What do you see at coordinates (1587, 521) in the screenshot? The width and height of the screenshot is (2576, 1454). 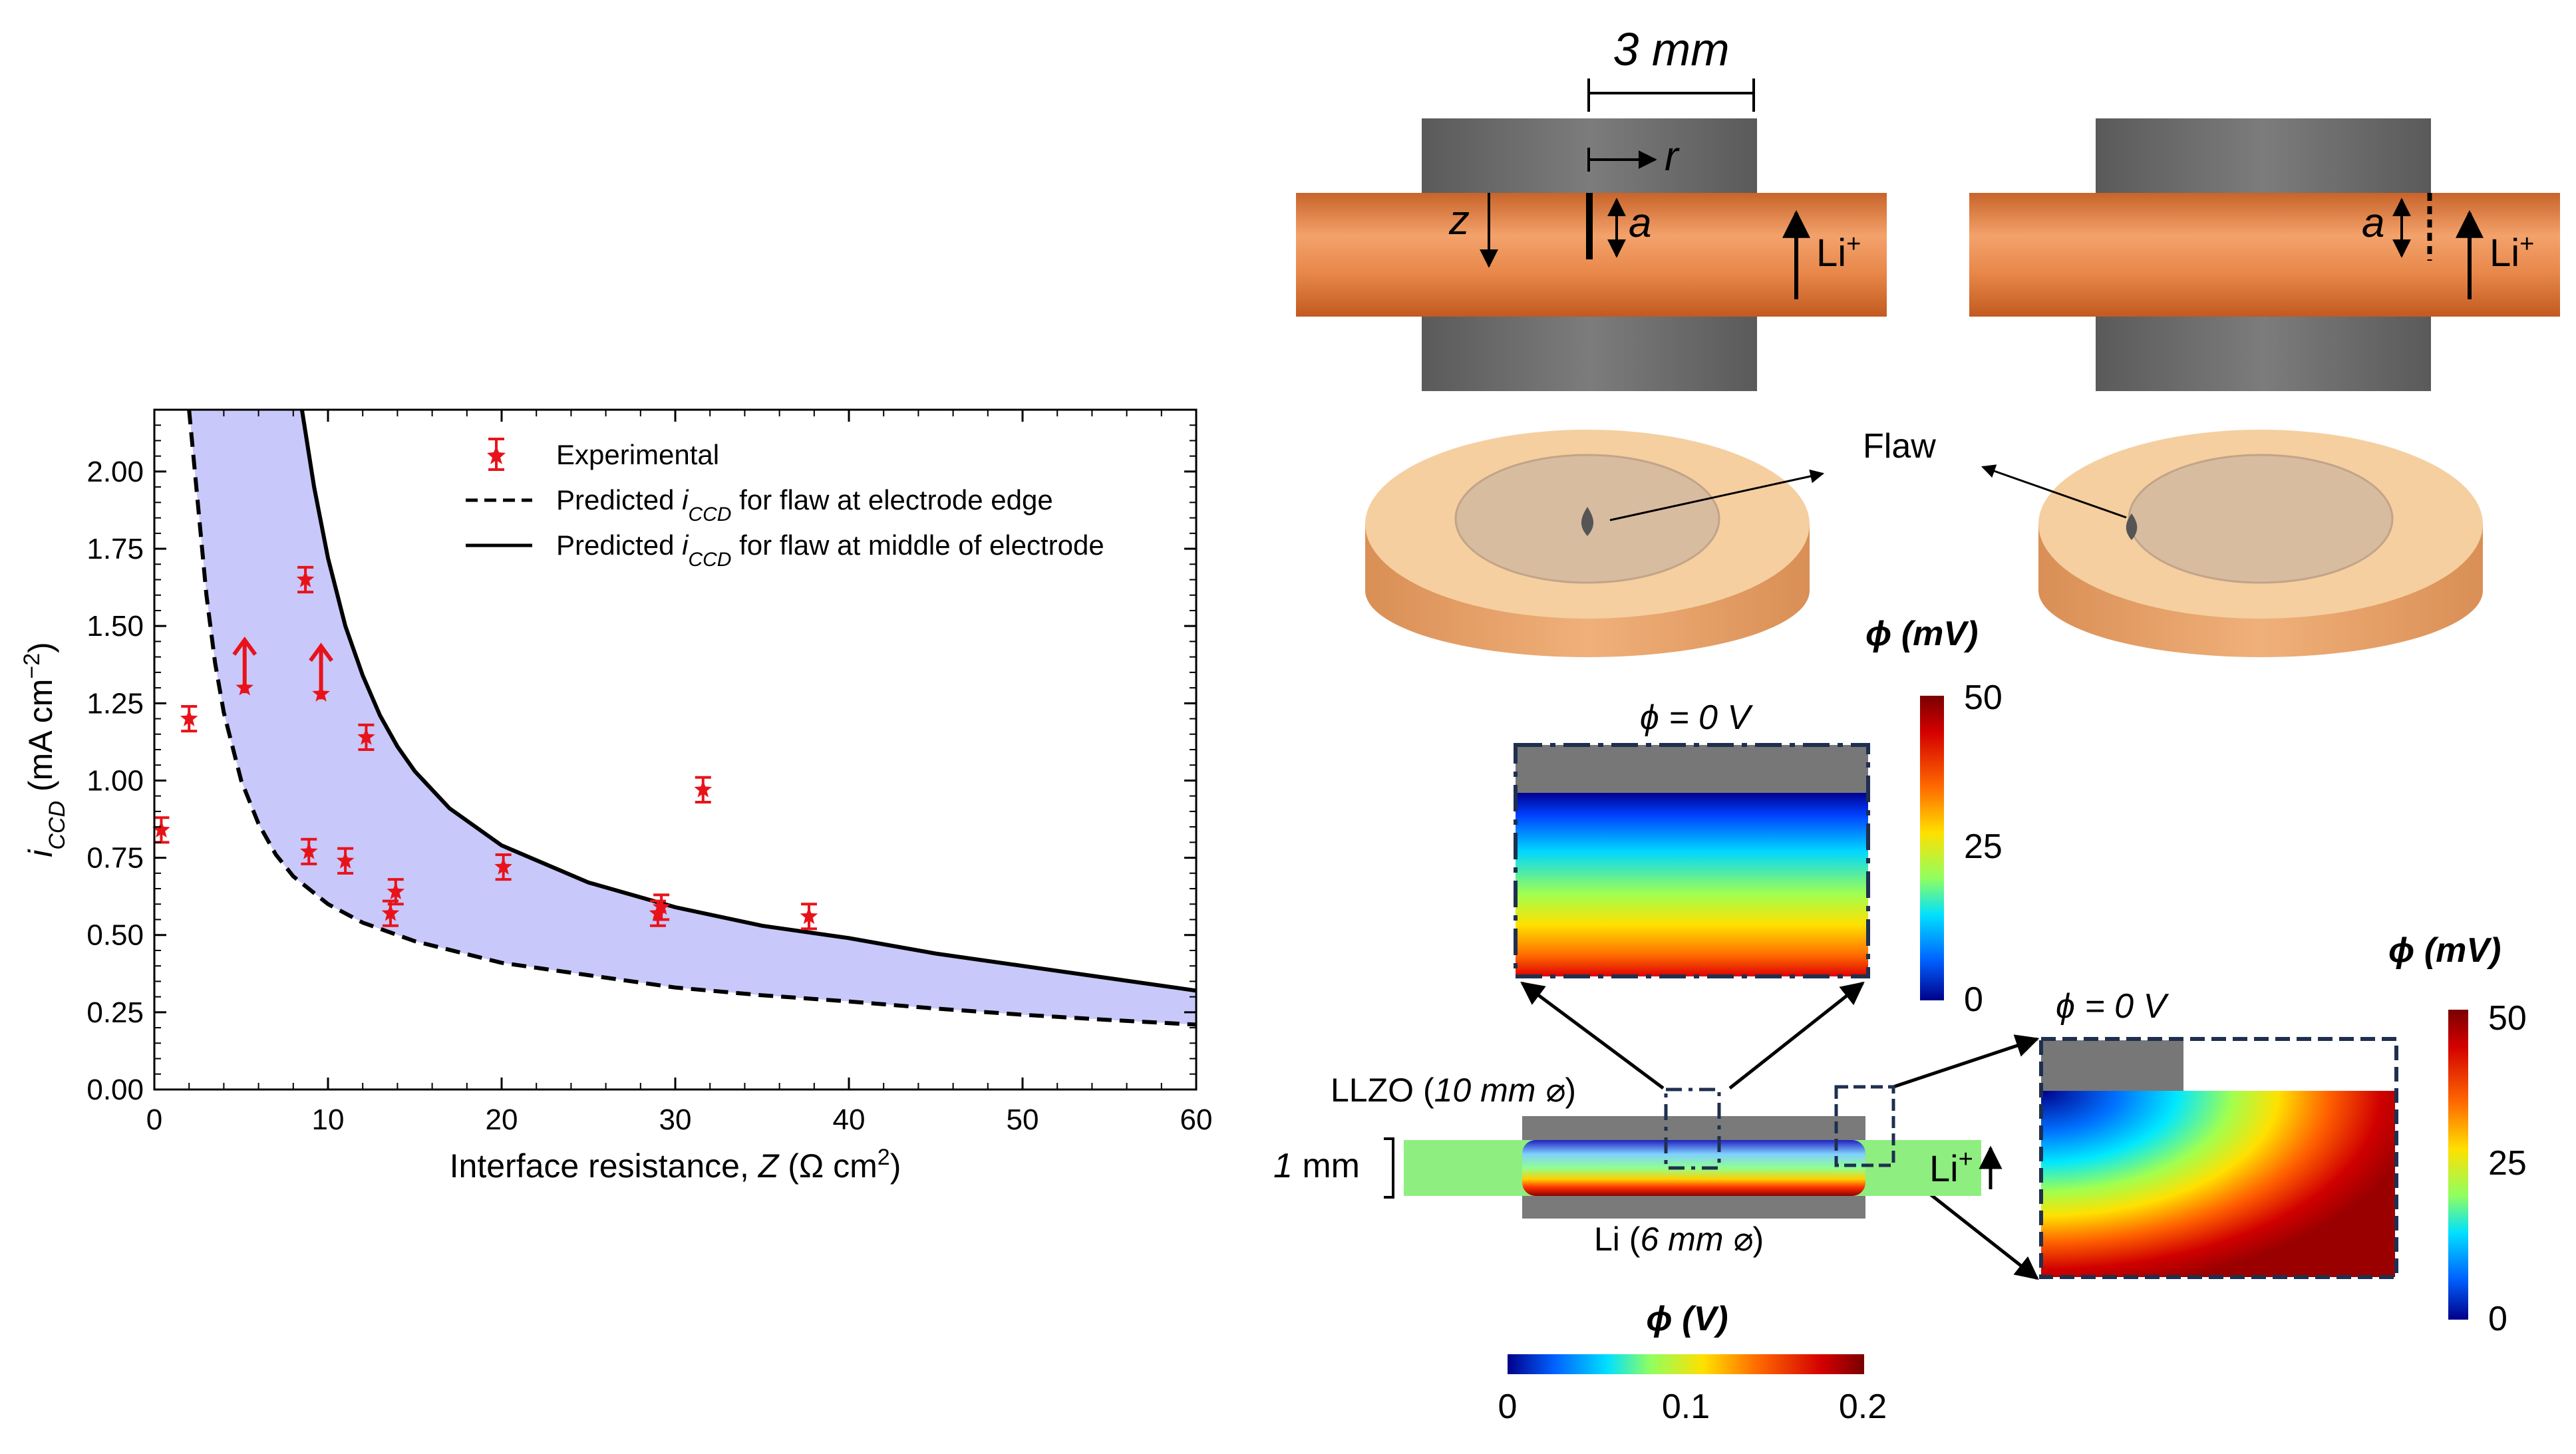 I see `flaw-icon-middle` at bounding box center [1587, 521].